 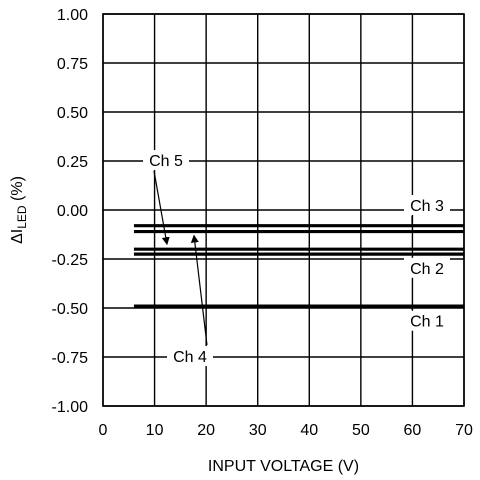 I want to click on annotation-label: Ch 1, so click(x=427, y=322).